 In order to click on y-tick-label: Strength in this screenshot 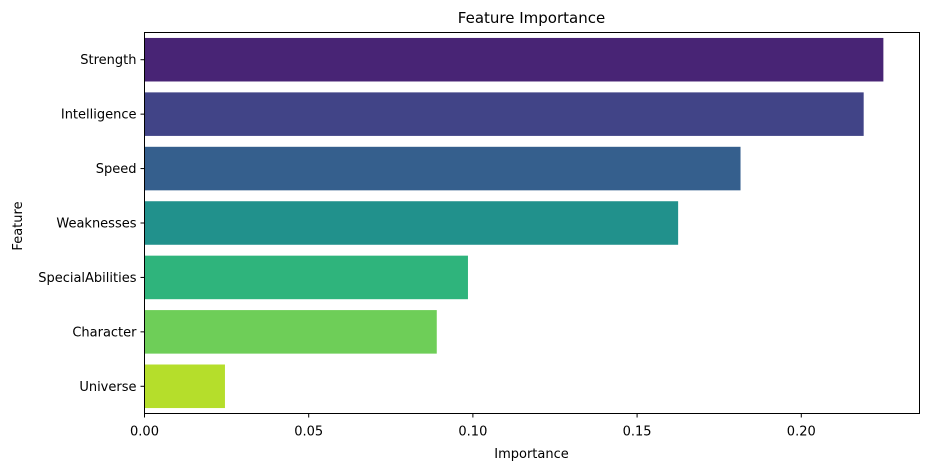, I will do `click(108, 60)`.